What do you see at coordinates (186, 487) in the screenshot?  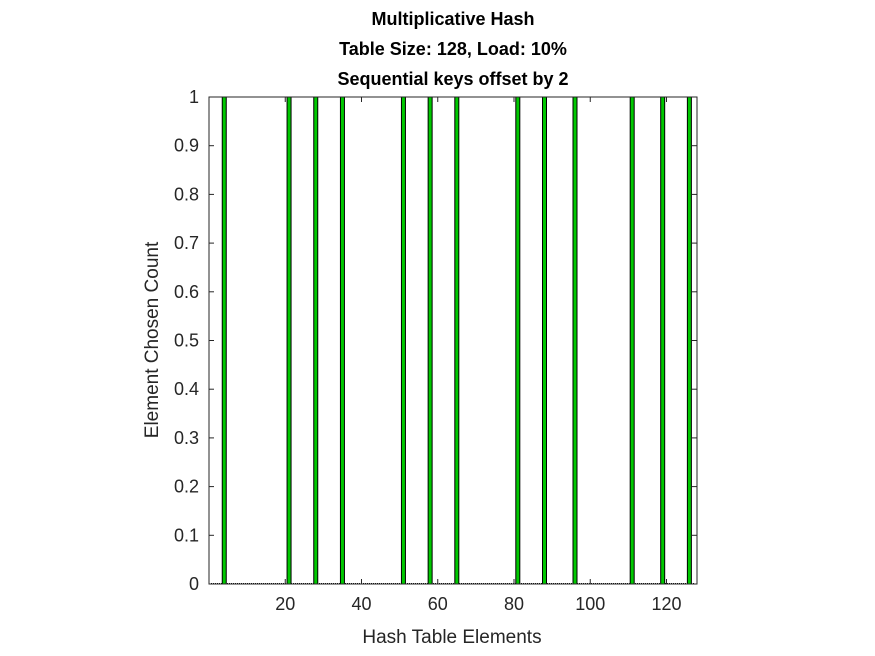 I see `y-tick-label: 0.2` at bounding box center [186, 487].